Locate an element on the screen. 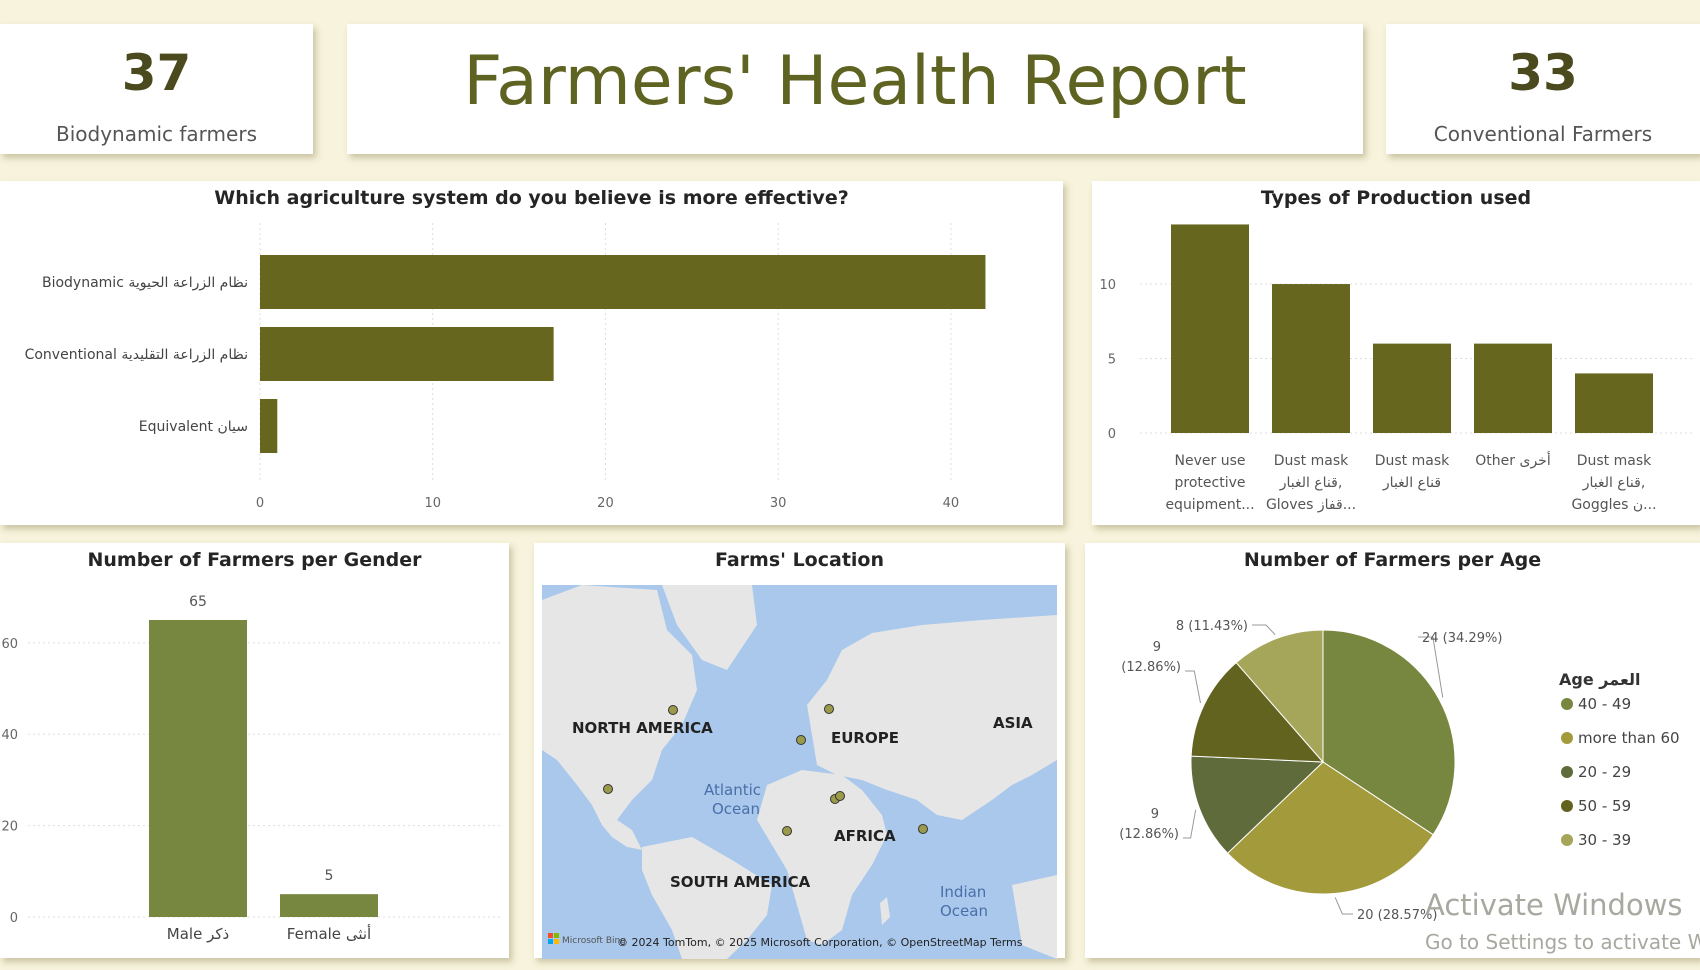  microsoft-logo-icon is located at coordinates (553, 938).